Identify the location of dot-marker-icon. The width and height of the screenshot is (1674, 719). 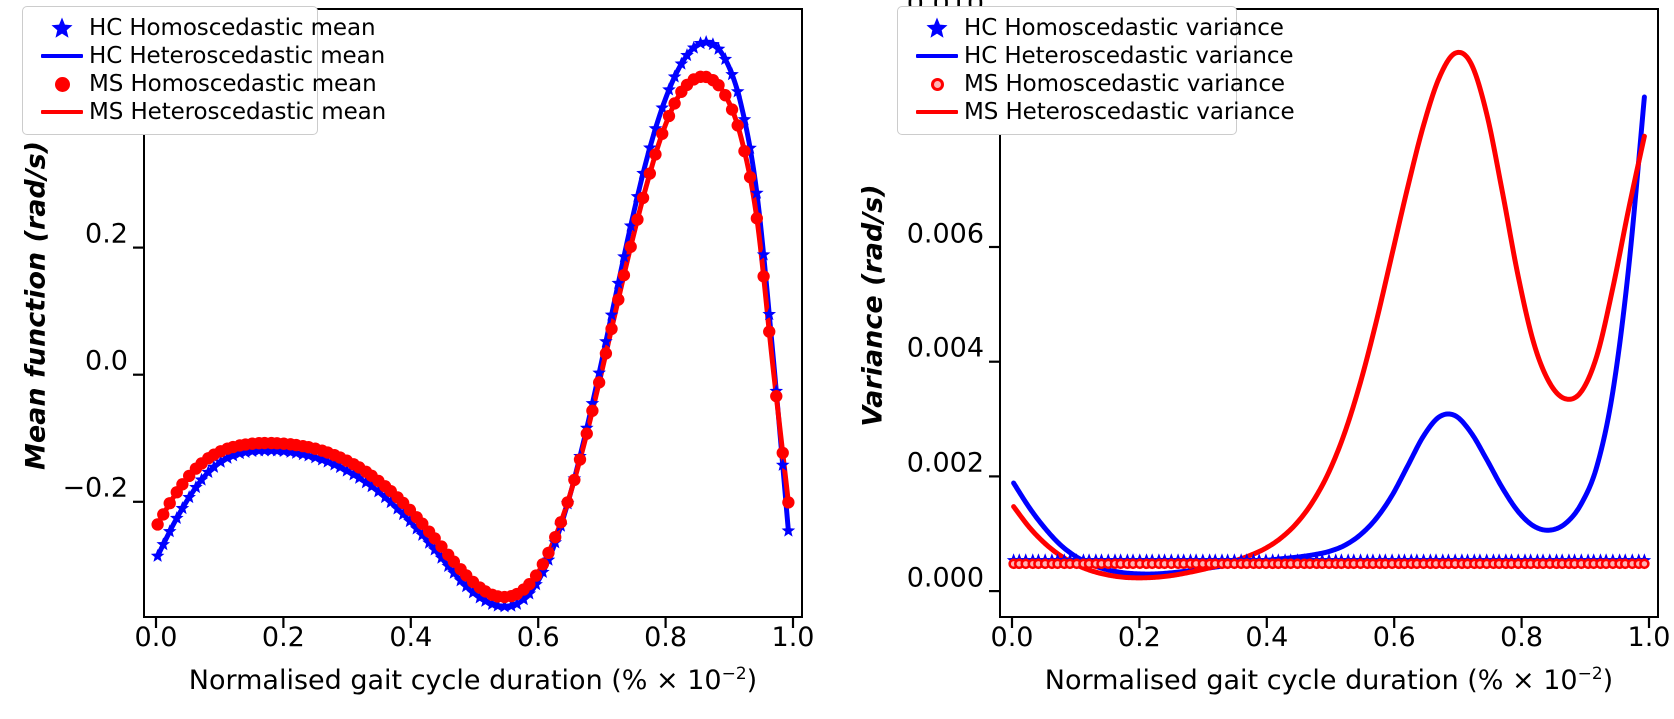
(62, 84).